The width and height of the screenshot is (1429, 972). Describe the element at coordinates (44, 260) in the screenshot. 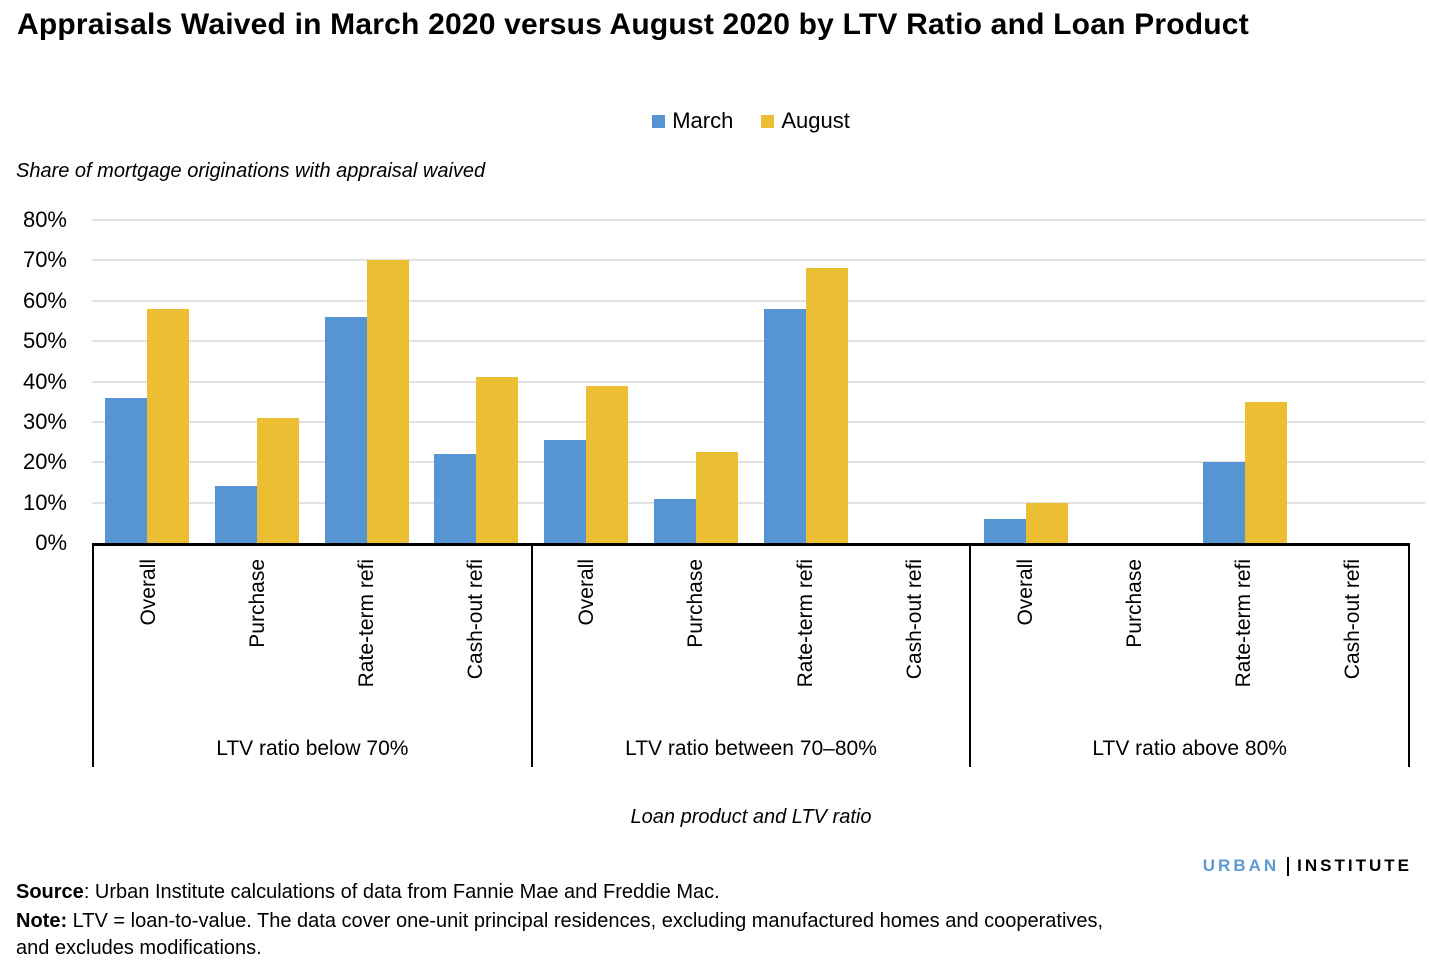

I see `y-tick-70: 70%` at that location.